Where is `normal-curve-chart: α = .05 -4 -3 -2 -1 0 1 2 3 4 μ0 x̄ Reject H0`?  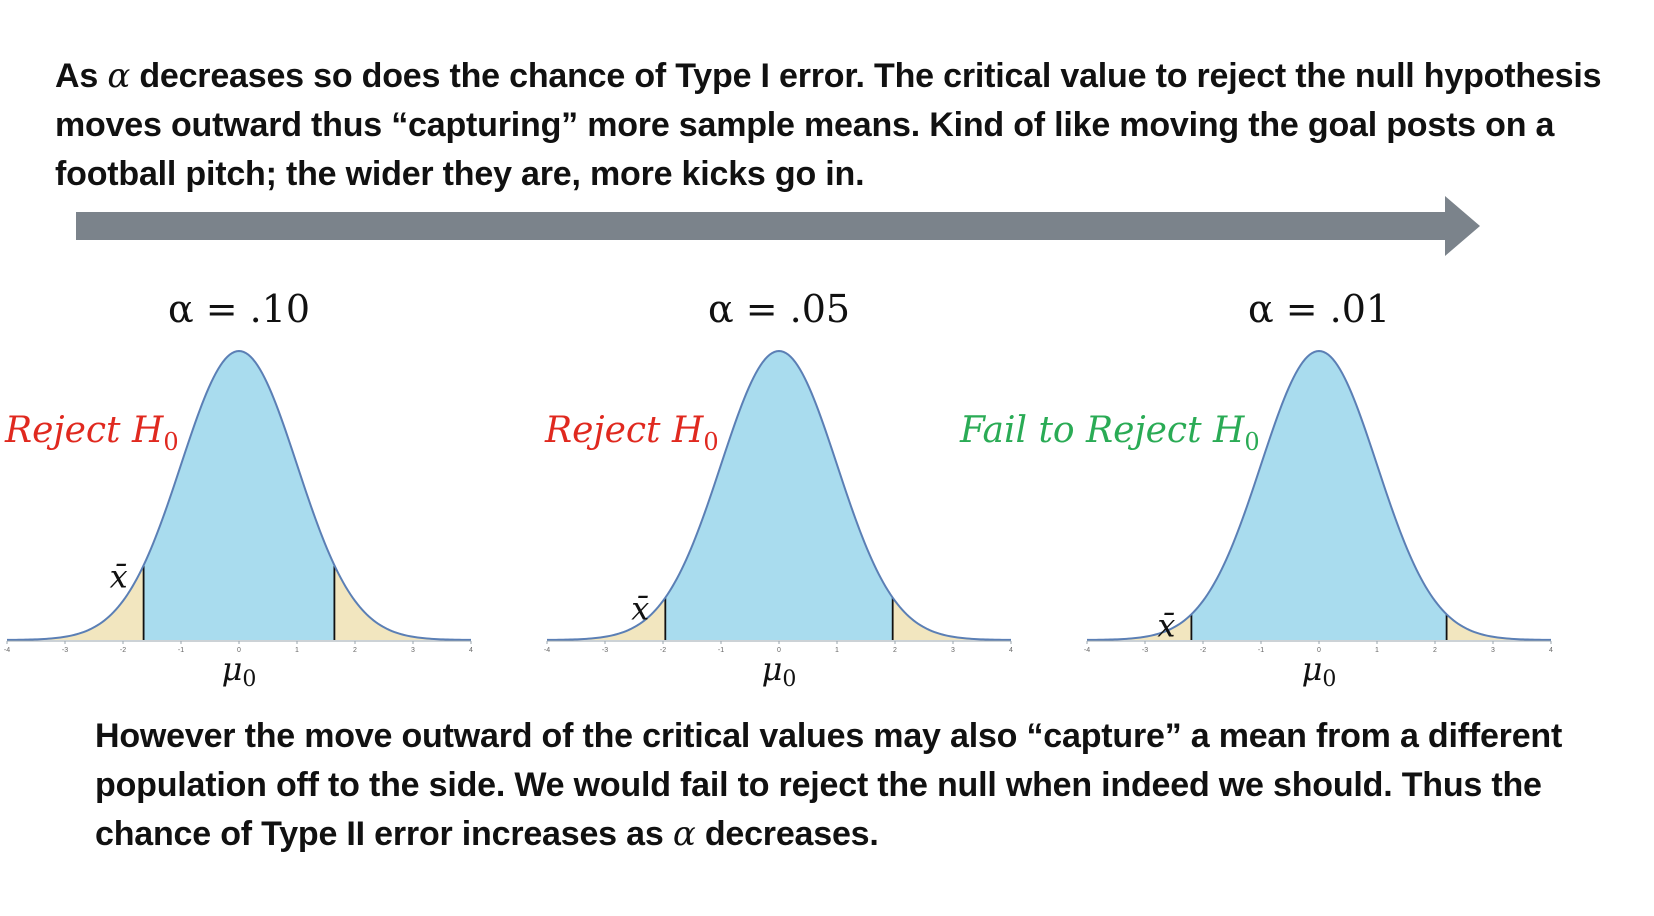
normal-curve-chart: α = .05 -4 -3 -2 -1 0 1 2 3 4 μ0 x̄ Reject H0 is located at coordinates (778, 489).